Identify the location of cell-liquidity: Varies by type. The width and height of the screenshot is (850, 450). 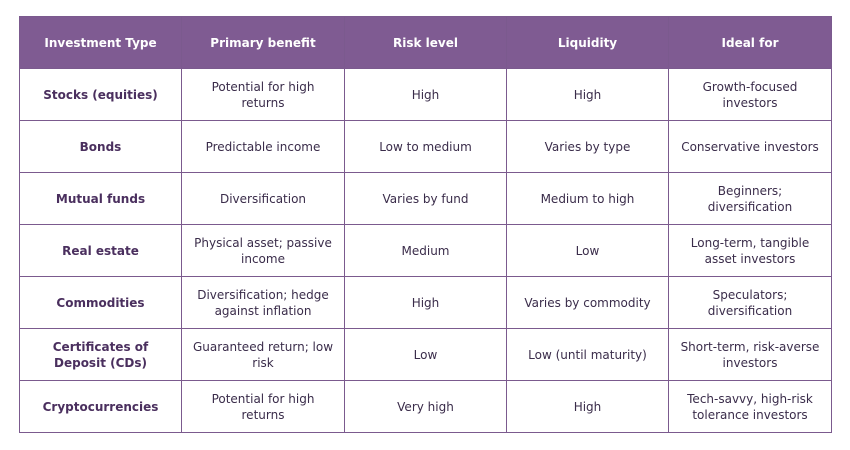
(587, 146).